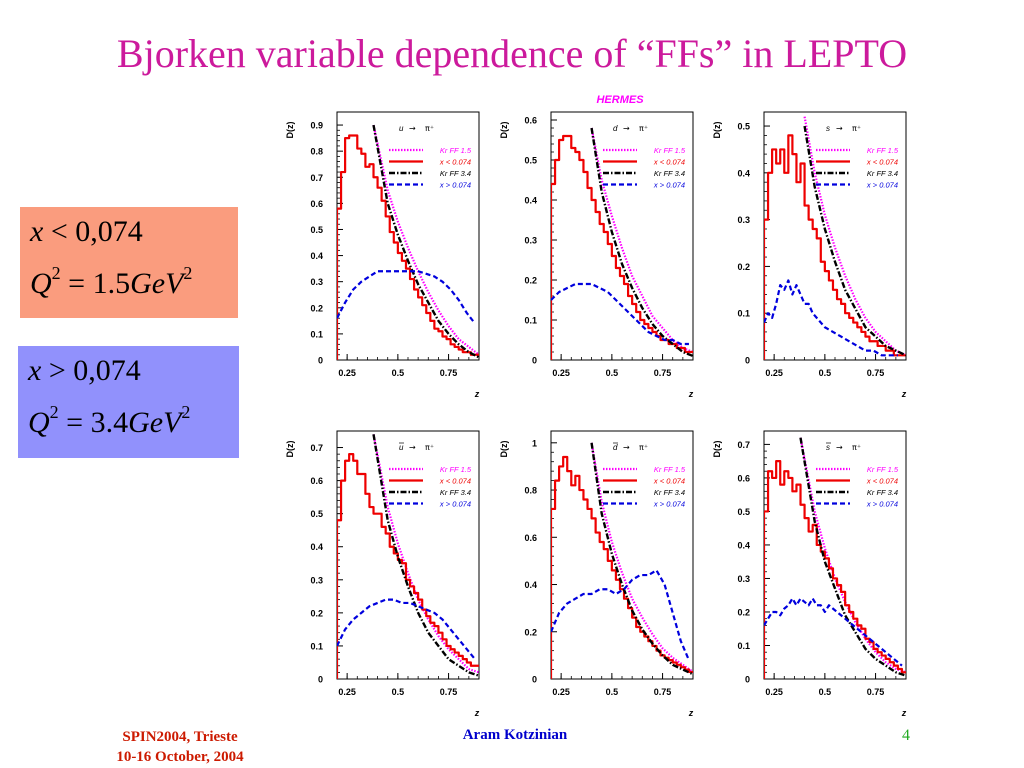 The width and height of the screenshot is (1024, 768). I want to click on kinematics-box-low-x: x < 0,074 Q2 = 1.5GeV2, so click(129, 262).